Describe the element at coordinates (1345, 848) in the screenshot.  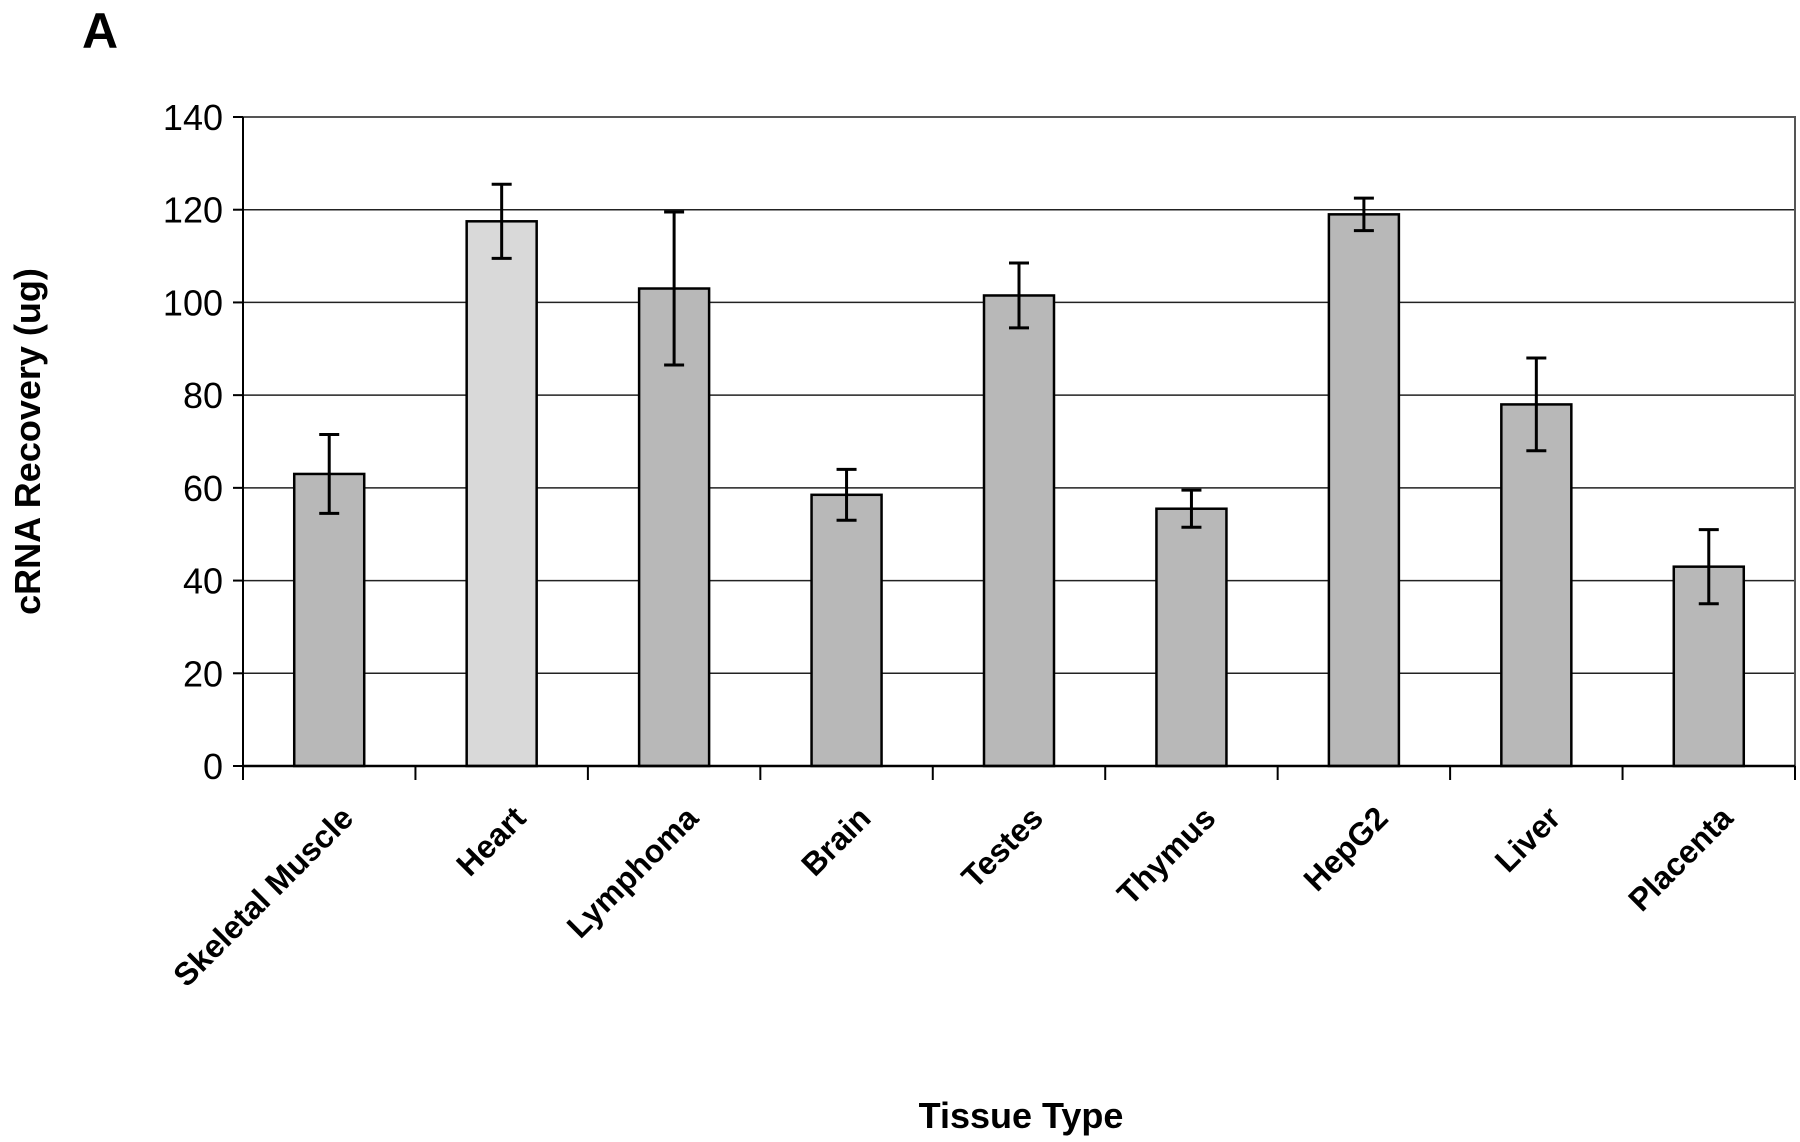
I see `x-tick-label: HepG2` at that location.